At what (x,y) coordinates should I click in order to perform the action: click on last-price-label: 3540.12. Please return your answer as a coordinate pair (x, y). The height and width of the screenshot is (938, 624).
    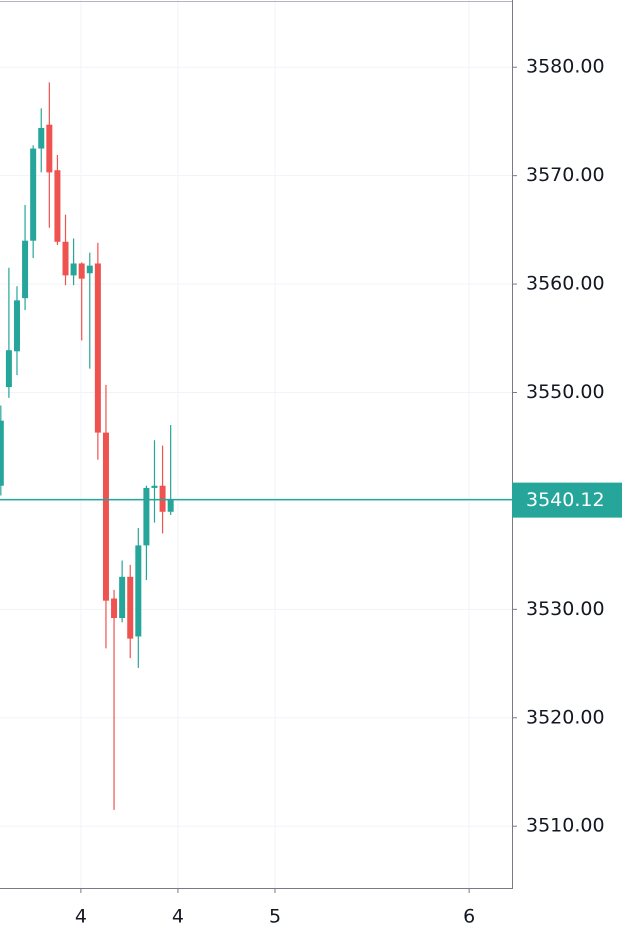
    Looking at the image, I should click on (565, 500).